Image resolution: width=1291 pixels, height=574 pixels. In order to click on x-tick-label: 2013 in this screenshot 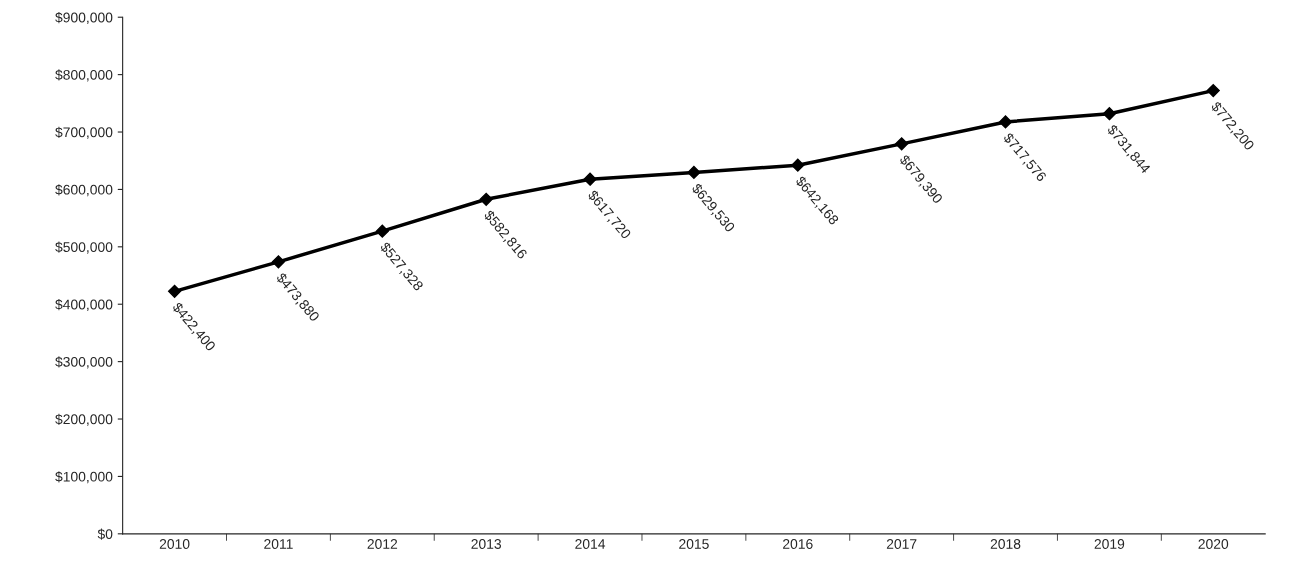, I will do `click(486, 544)`.